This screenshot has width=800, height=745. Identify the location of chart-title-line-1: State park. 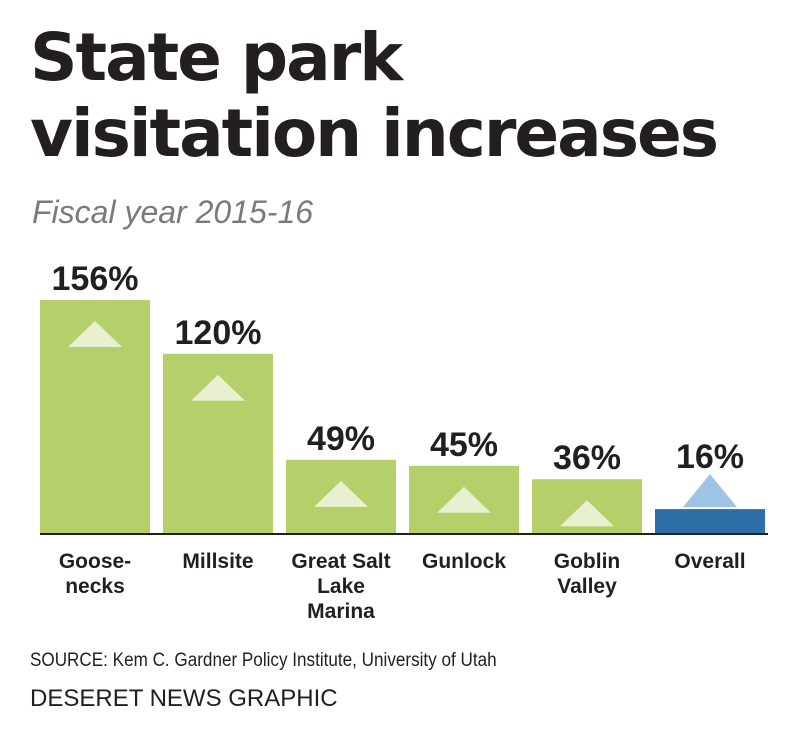
(216, 57).